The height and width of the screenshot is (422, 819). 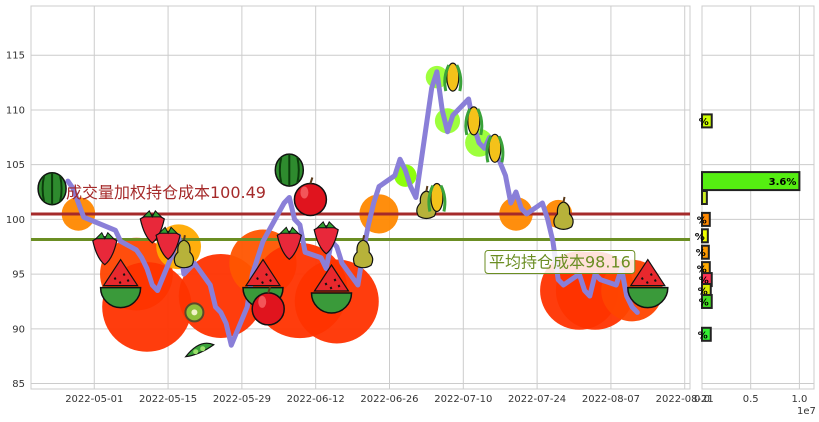 I want to click on histogram-offset-label: 1e7, so click(x=806, y=411).